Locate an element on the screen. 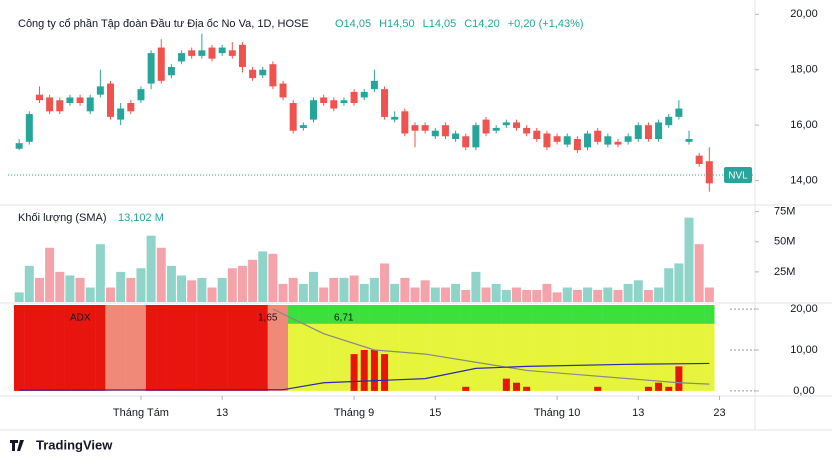 The image size is (832, 464). change-label: +0,20 (+1,43%) is located at coordinates (546, 24).